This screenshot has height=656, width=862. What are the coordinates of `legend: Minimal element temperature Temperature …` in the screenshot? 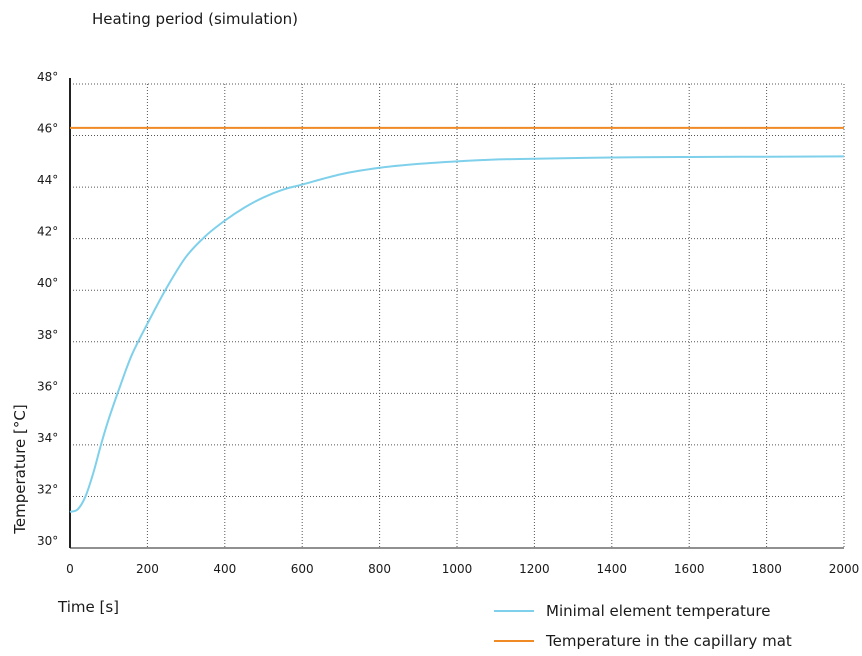 It's located at (643, 626).